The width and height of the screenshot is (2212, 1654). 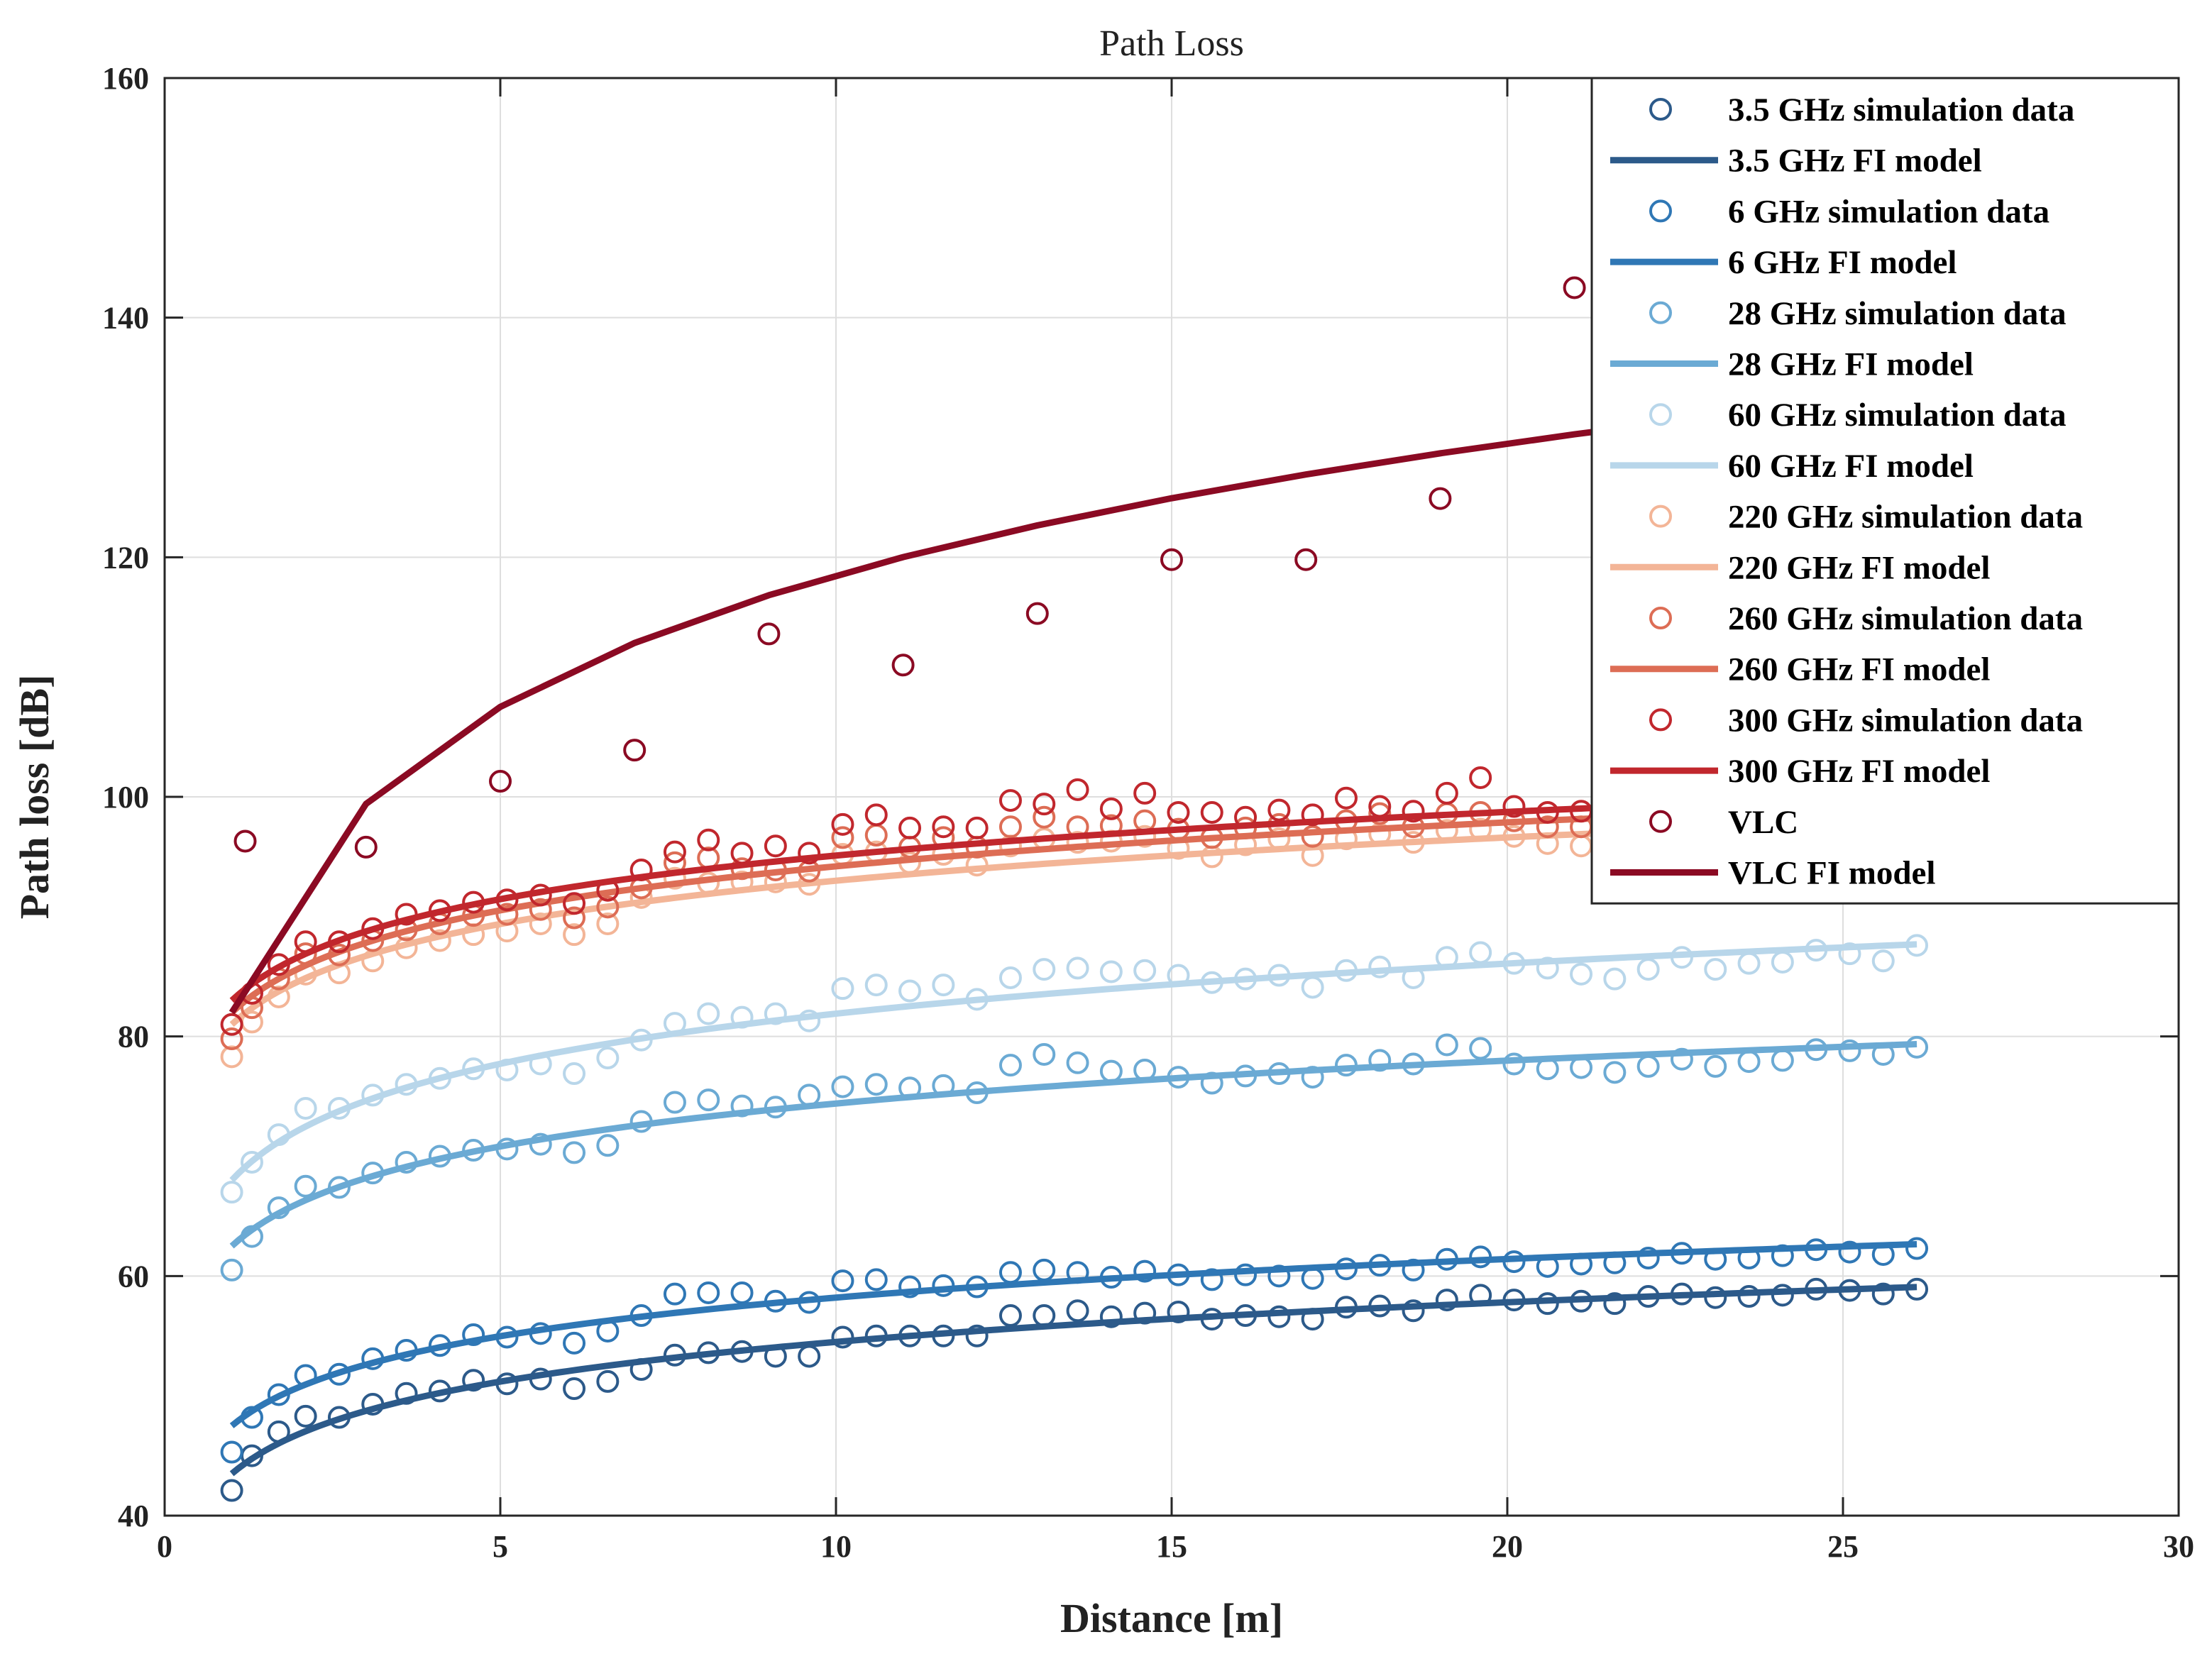 I want to click on x-tick-label: 10, so click(x=836, y=1546).